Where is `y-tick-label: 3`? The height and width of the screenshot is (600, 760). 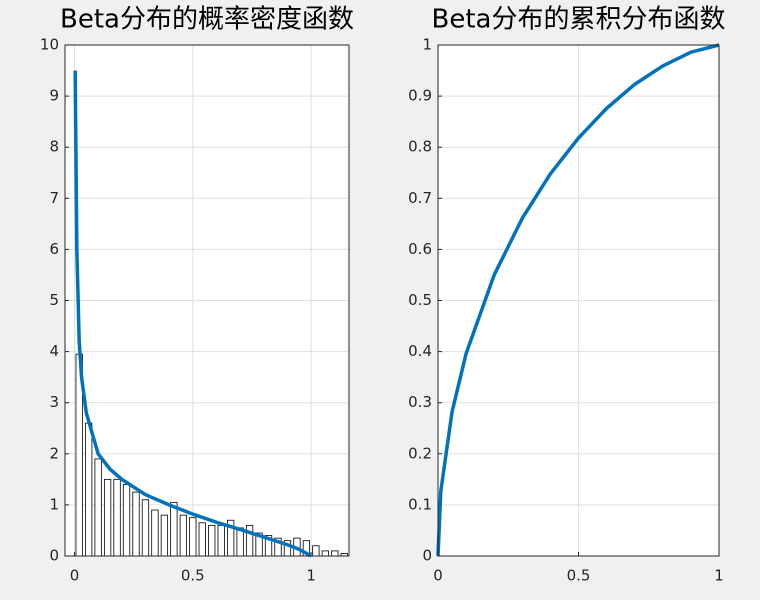
y-tick-label: 3 is located at coordinates (54, 402).